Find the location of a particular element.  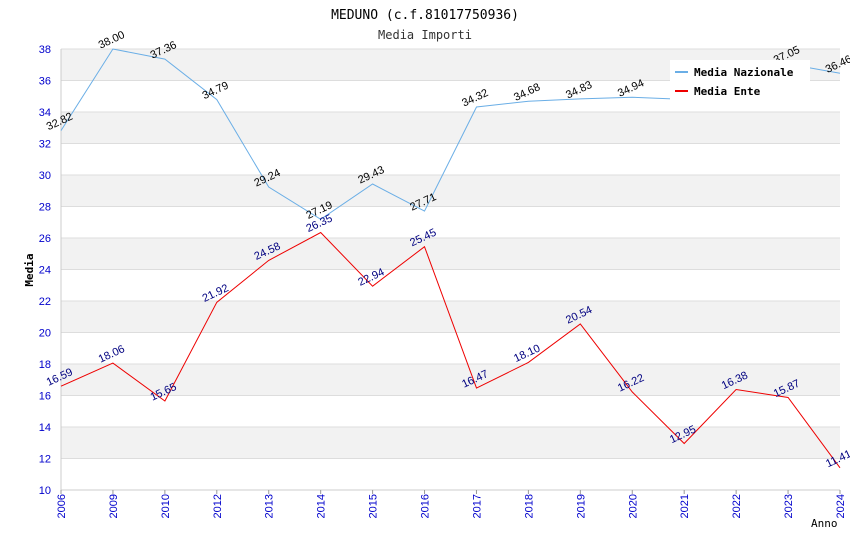

y-tick-label: 36 is located at coordinates (45, 82).